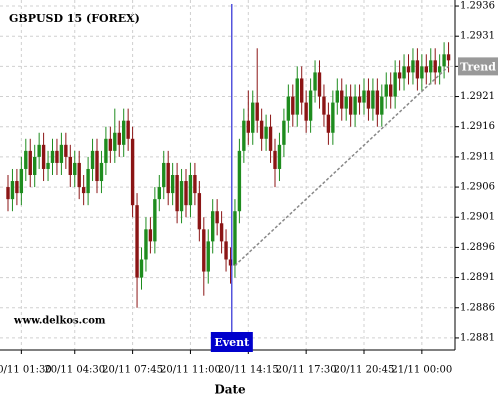  I want to click on y-tick-label: 1.2886, so click(477, 307).